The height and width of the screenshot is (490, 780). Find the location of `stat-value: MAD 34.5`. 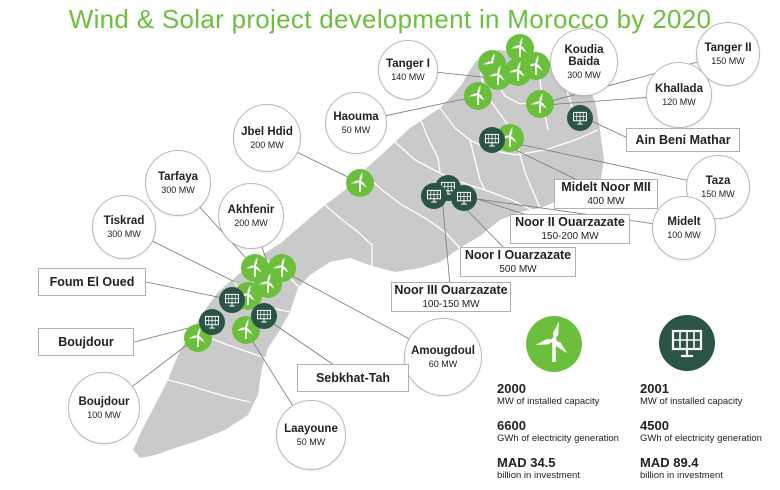

stat-value: MAD 34.5 is located at coordinates (526, 462).